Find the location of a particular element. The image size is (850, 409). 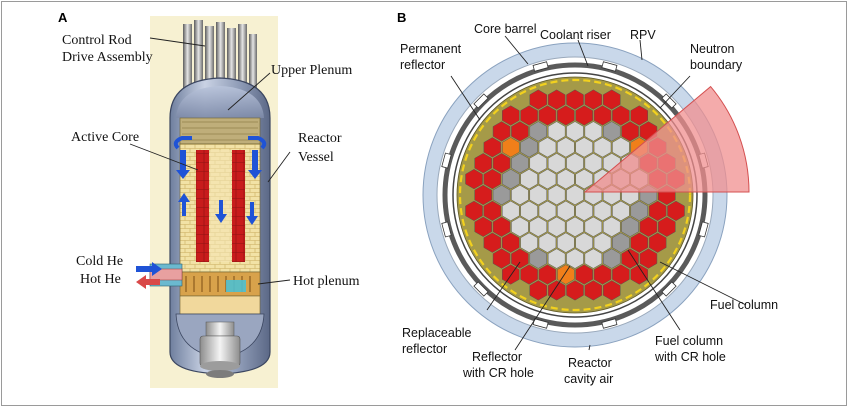

label-hot-he: Hot He is located at coordinates (100, 279).